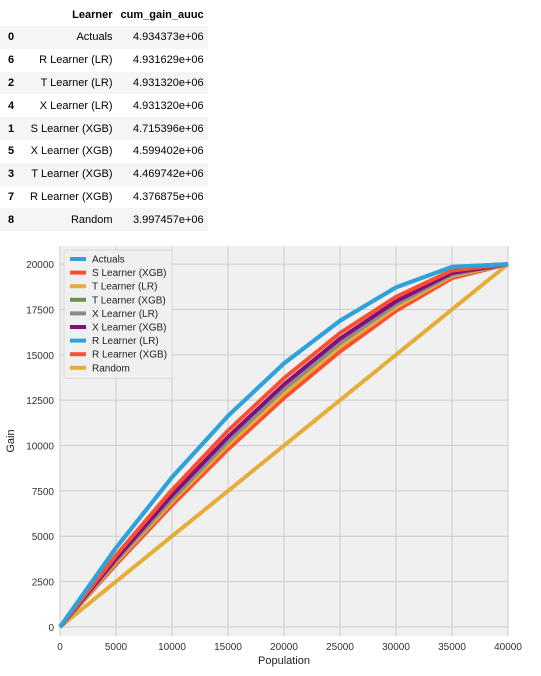 The width and height of the screenshot is (541, 676). I want to click on table-row: 5 X Learner (XGB) 4.599402e+06, so click(104, 151).